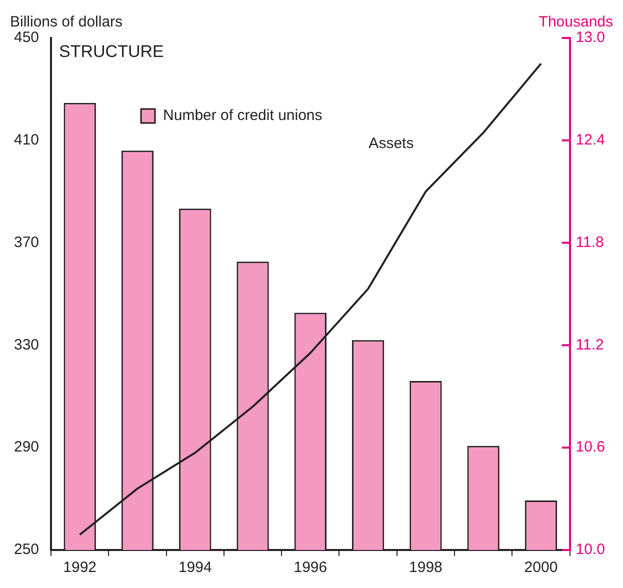 This screenshot has width=623, height=588. What do you see at coordinates (591, 549) in the screenshot?
I see `y2-tick-label: 10.0` at bounding box center [591, 549].